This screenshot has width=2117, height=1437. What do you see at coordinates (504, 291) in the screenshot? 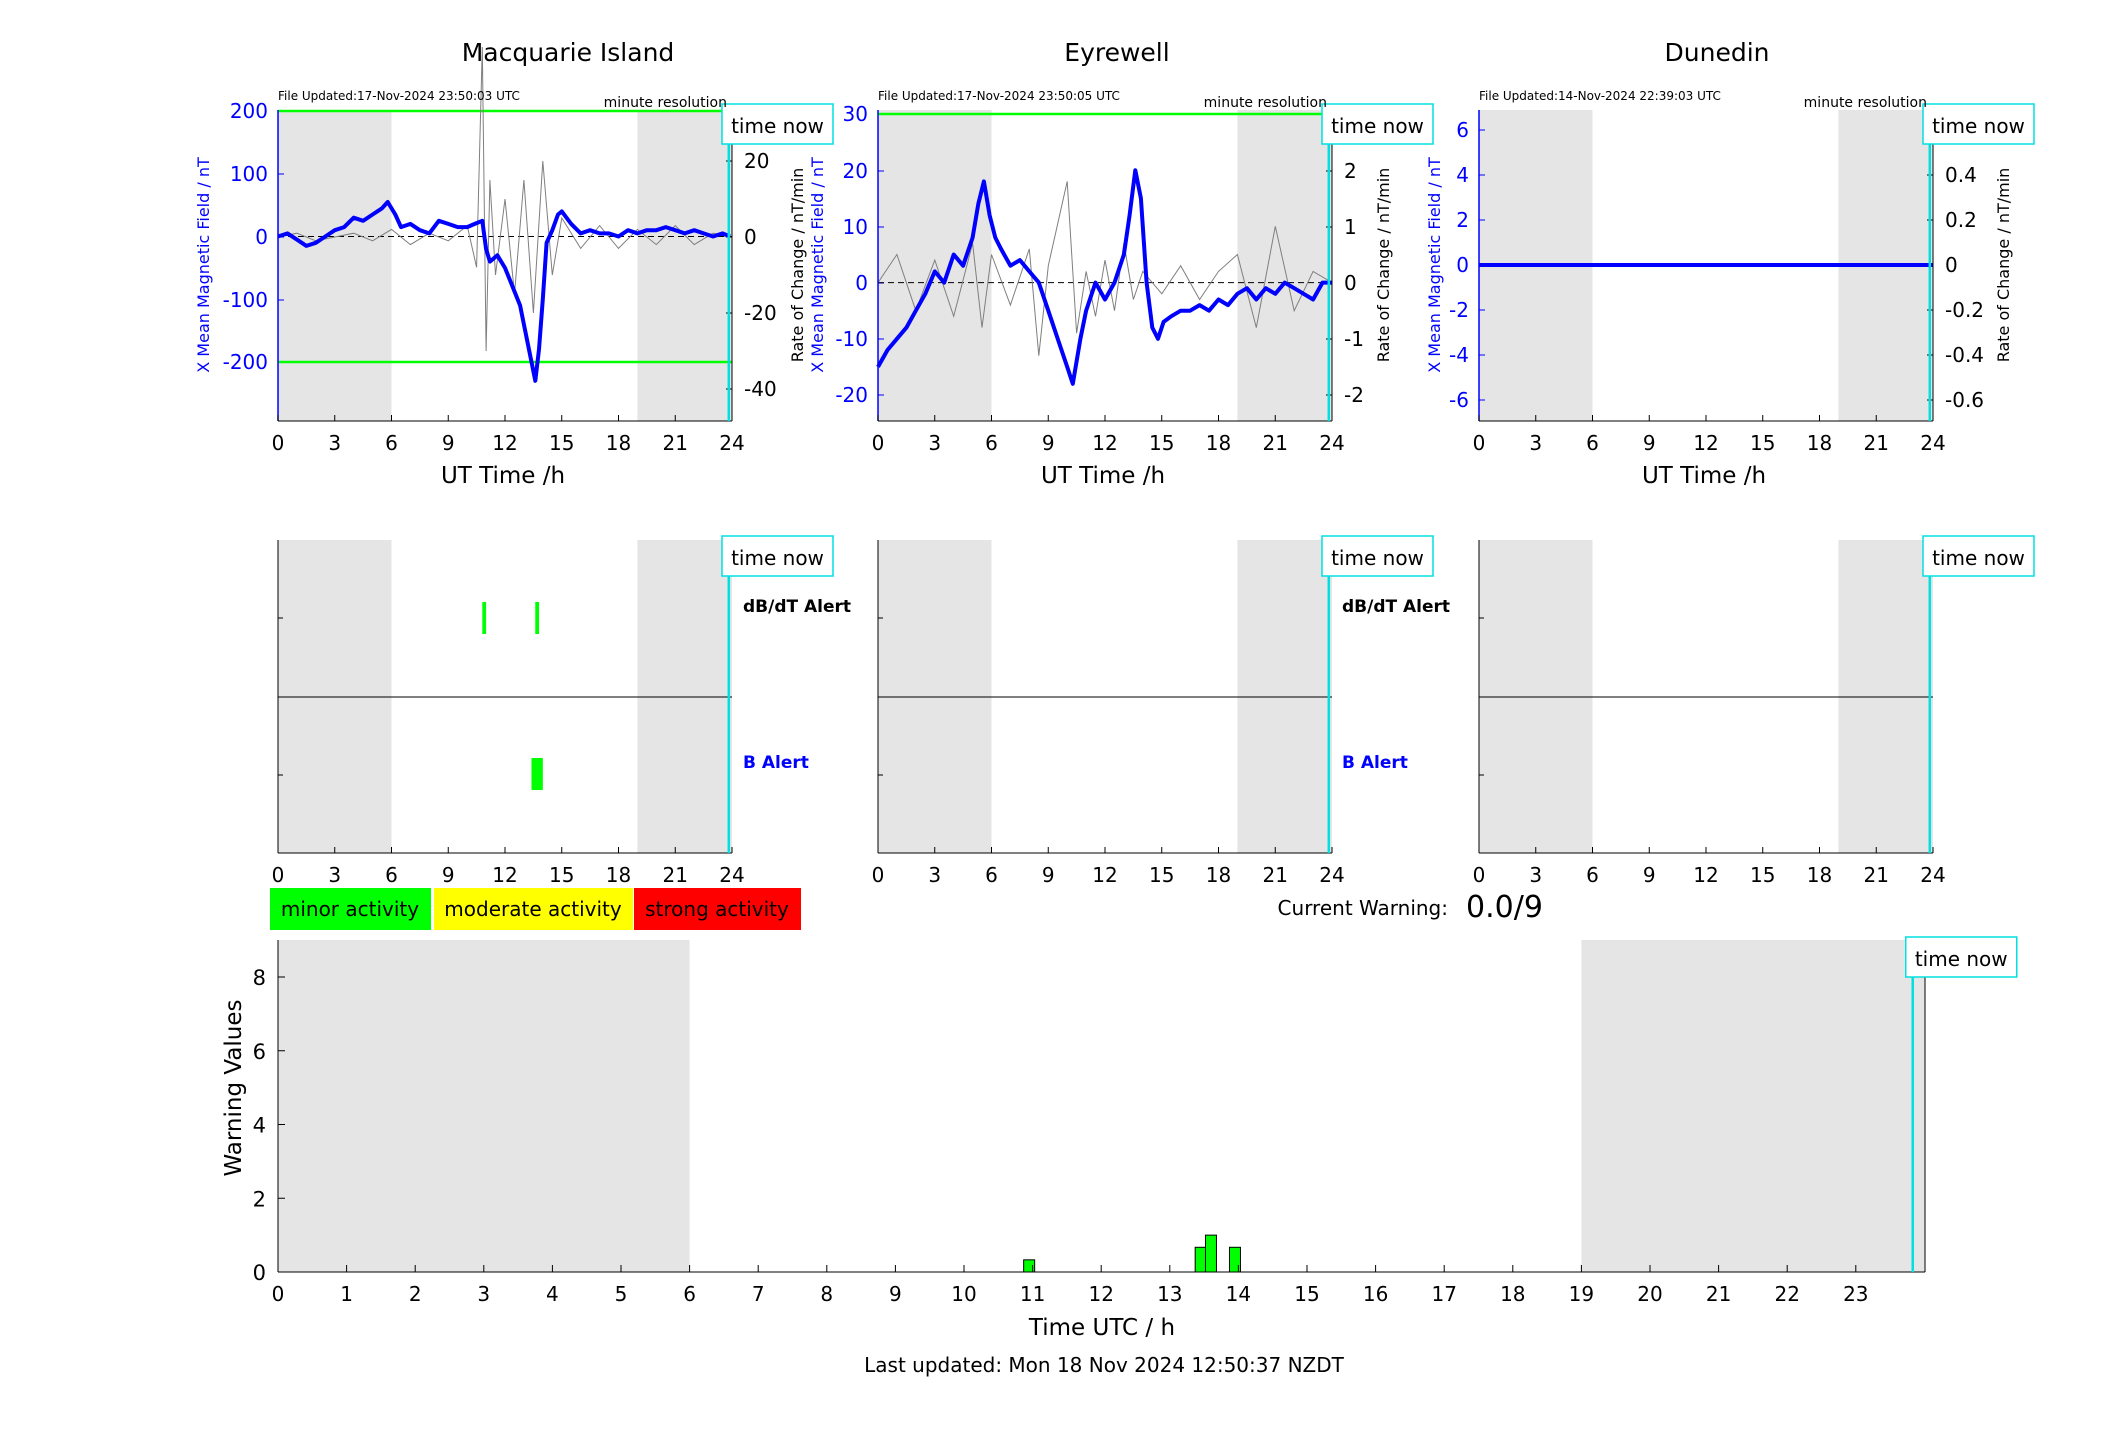
I see `field-line-macquarie` at bounding box center [504, 291].